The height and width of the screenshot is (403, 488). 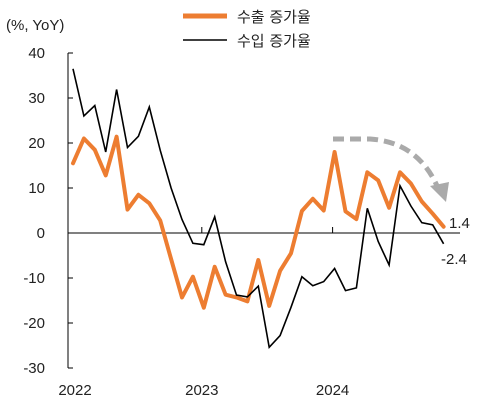 I want to click on x-tick-label: 2022, so click(x=74, y=390).